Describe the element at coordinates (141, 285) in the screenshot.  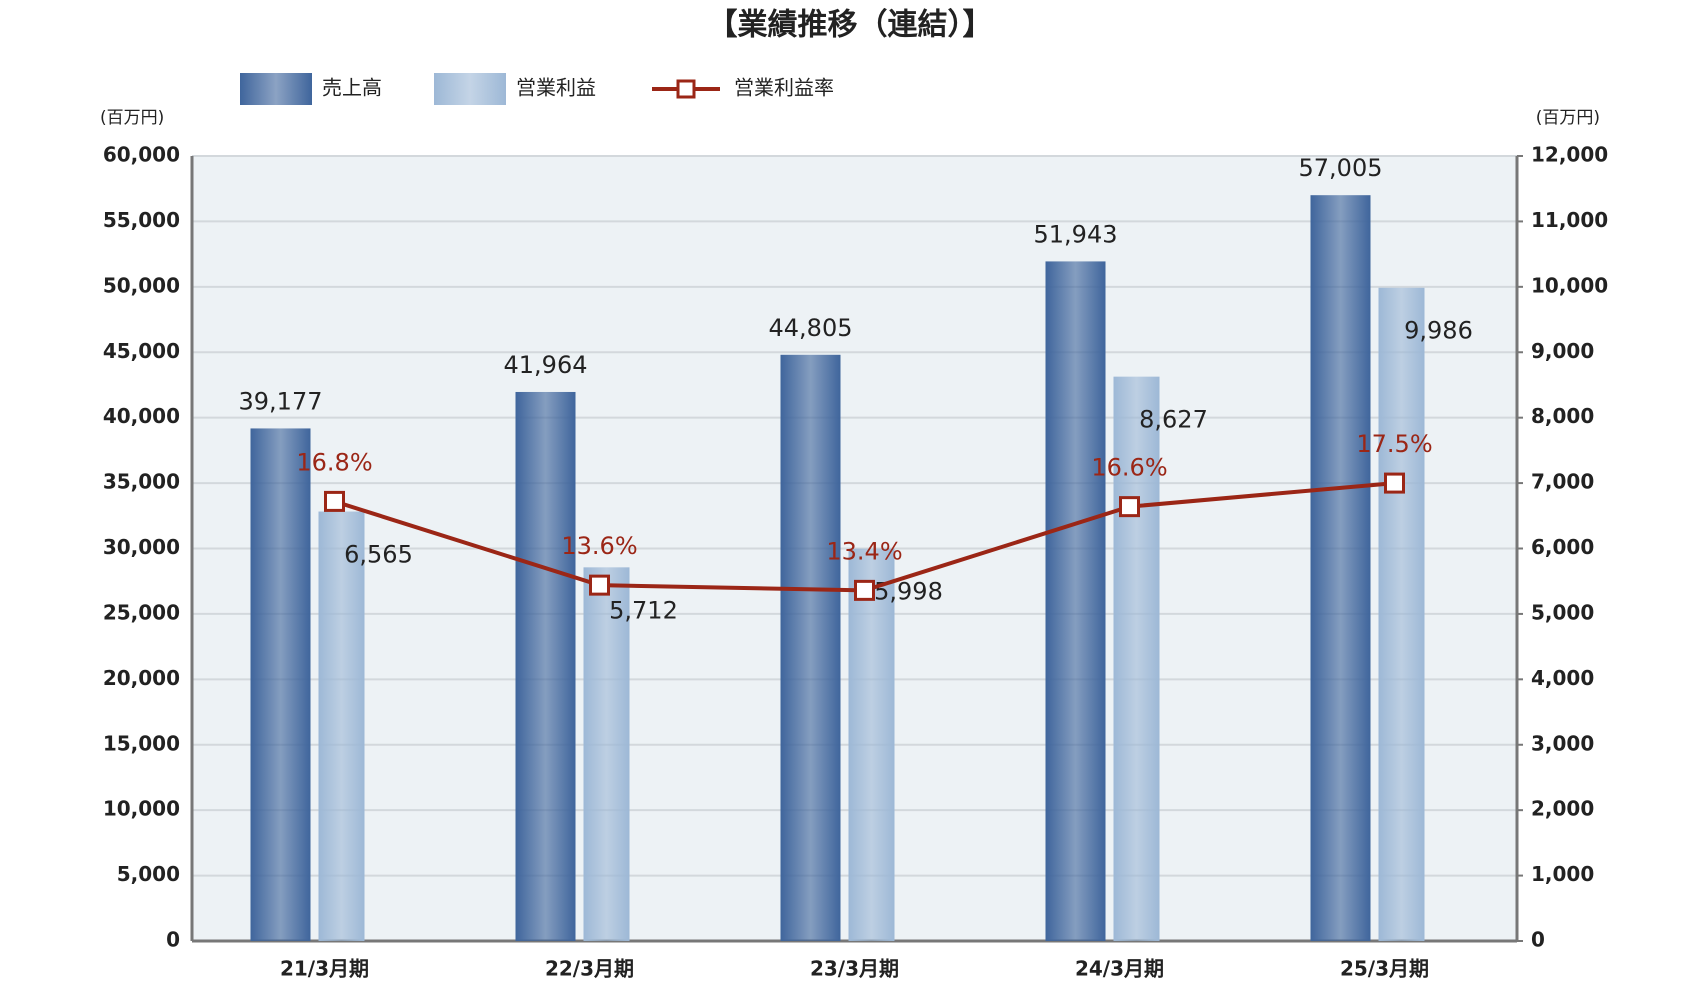
I see `y-tick-label: 50,000` at that location.